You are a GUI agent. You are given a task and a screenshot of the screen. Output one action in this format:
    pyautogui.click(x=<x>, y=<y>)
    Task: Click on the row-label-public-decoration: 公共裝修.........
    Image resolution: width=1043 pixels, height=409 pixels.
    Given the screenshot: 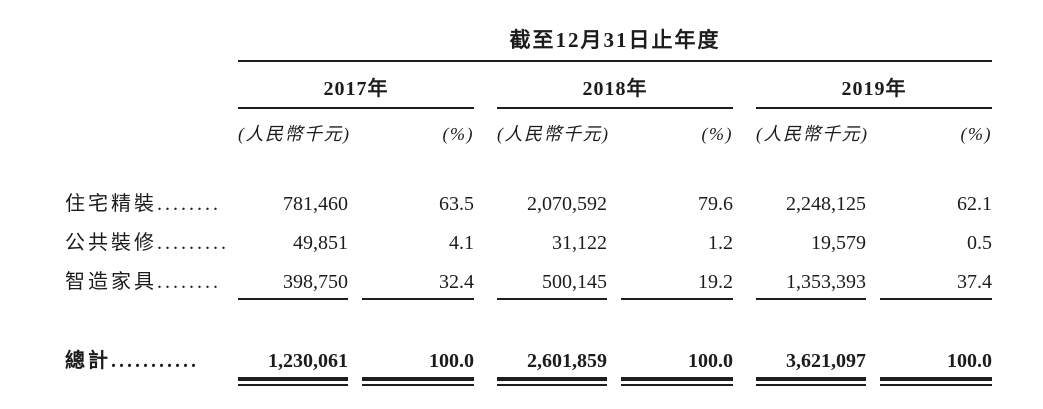 What is the action you would take?
    pyautogui.click(x=147, y=243)
    